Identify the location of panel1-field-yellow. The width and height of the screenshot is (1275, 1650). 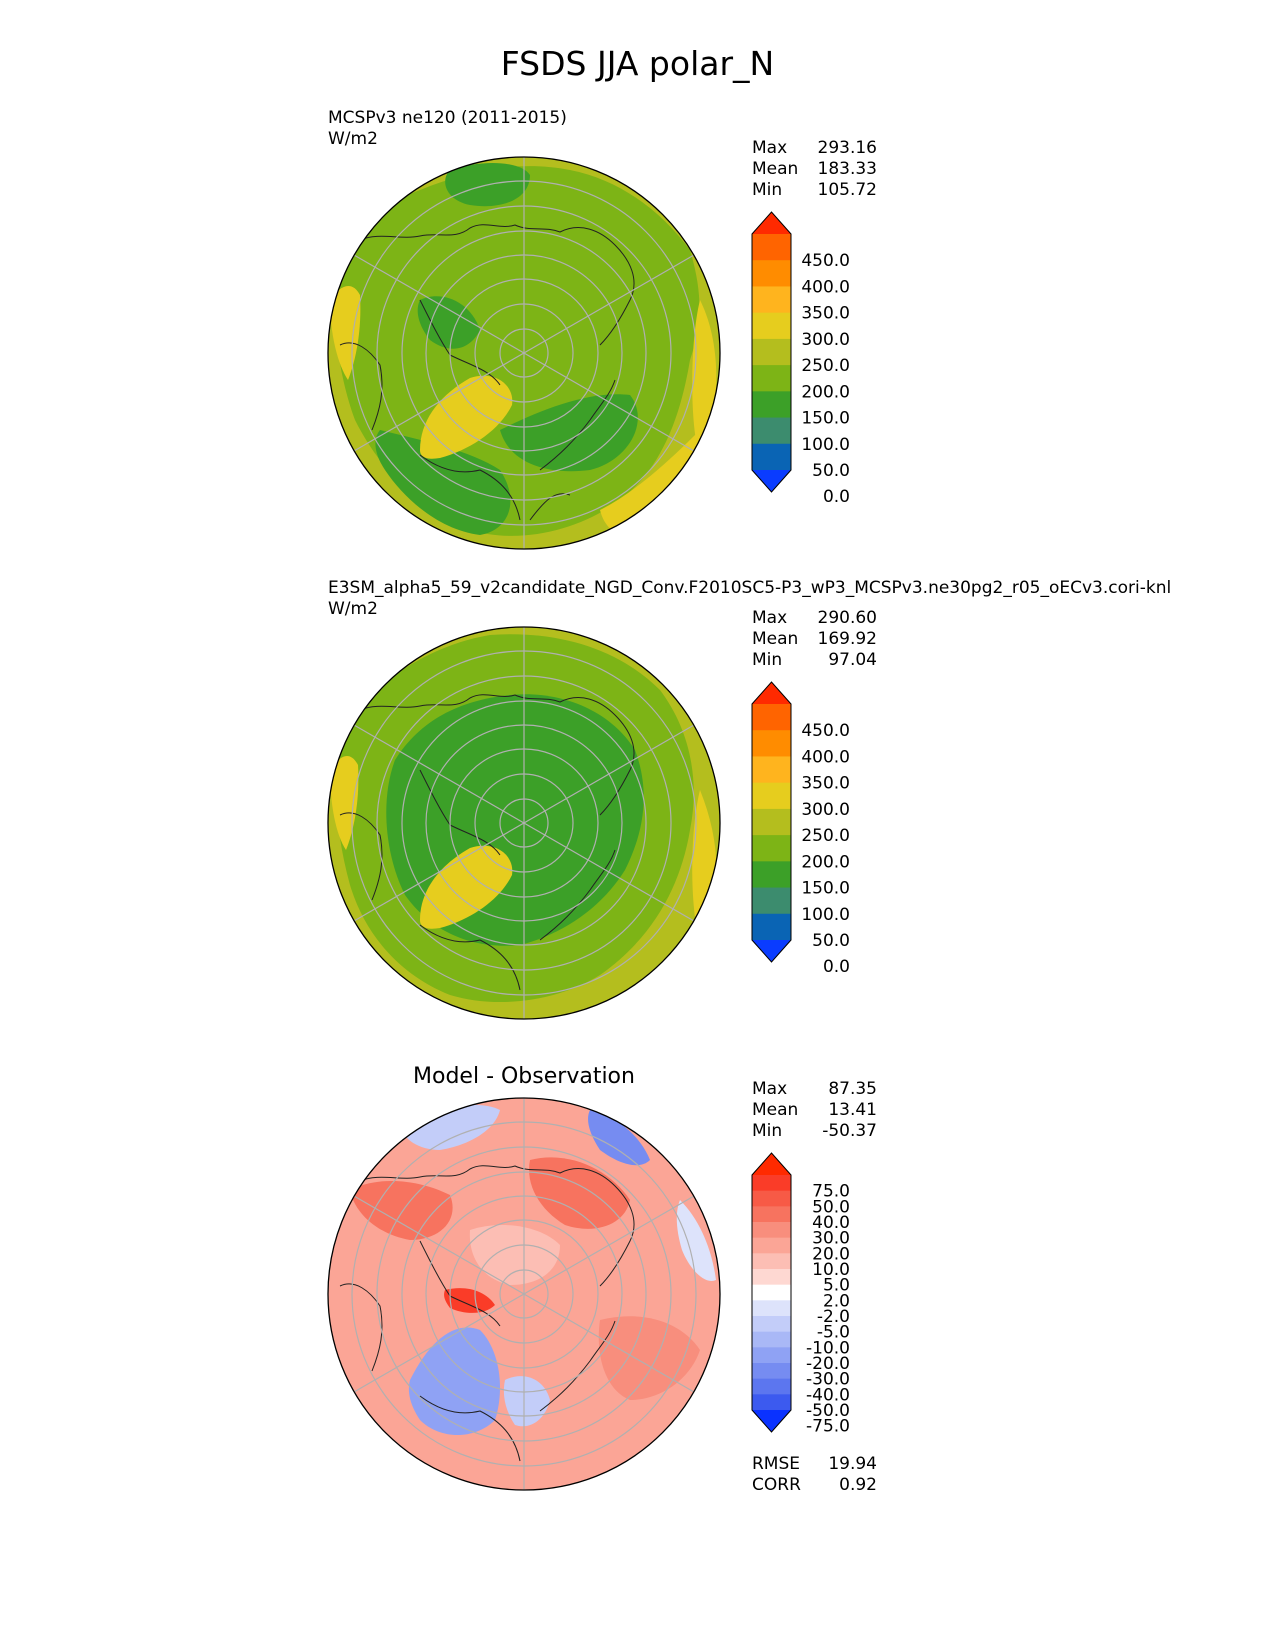
(345, 332).